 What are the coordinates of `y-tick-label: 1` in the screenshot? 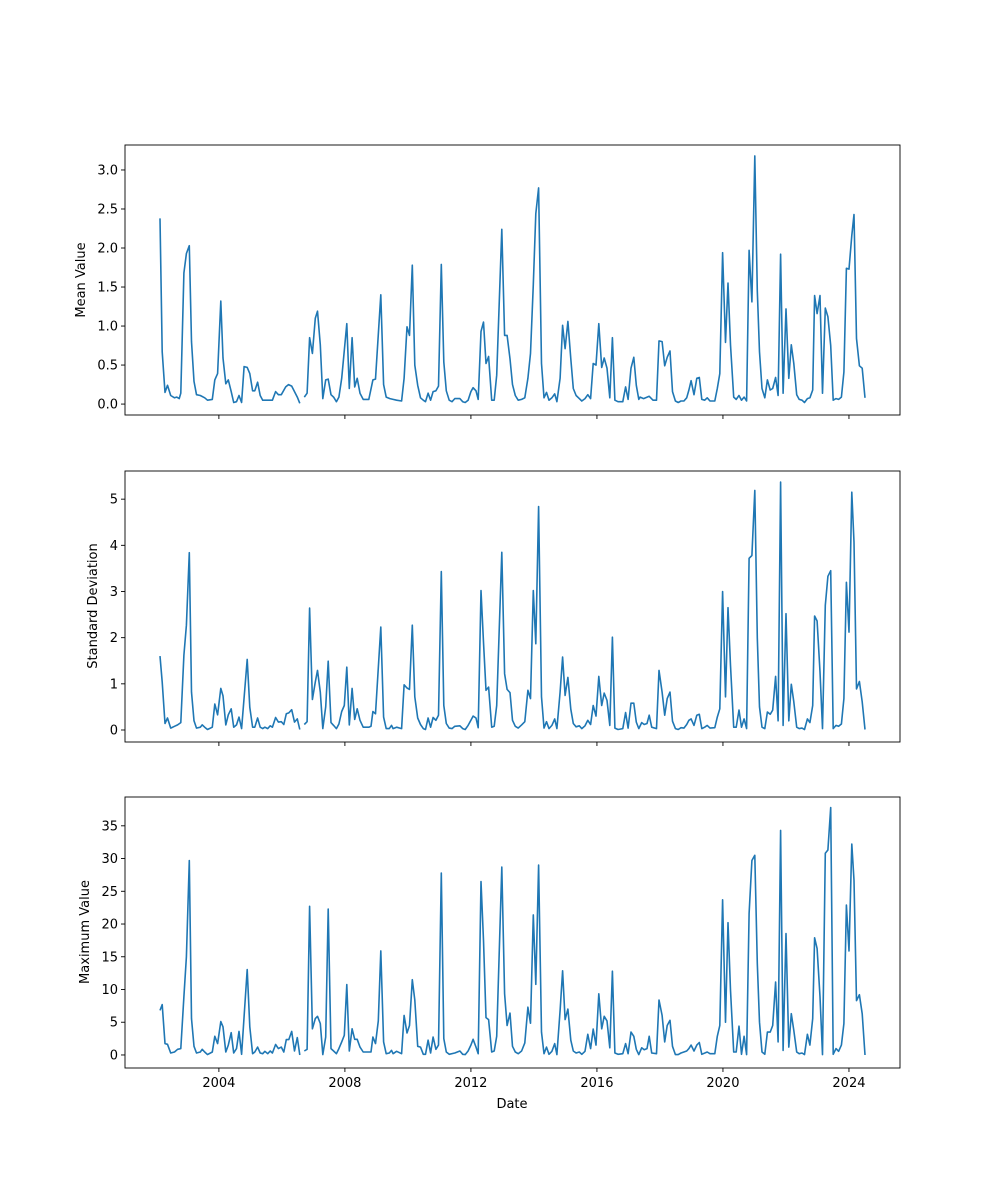 It's located at (114, 684).